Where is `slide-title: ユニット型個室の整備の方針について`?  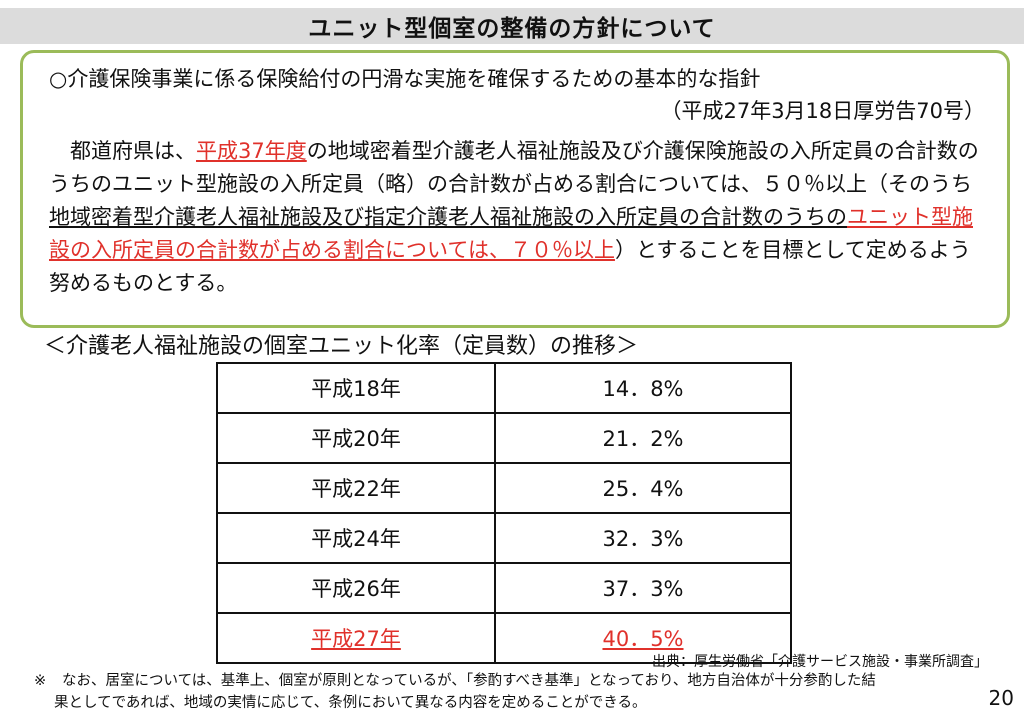 slide-title: ユニット型個室の整備の方針について is located at coordinates (512, 29).